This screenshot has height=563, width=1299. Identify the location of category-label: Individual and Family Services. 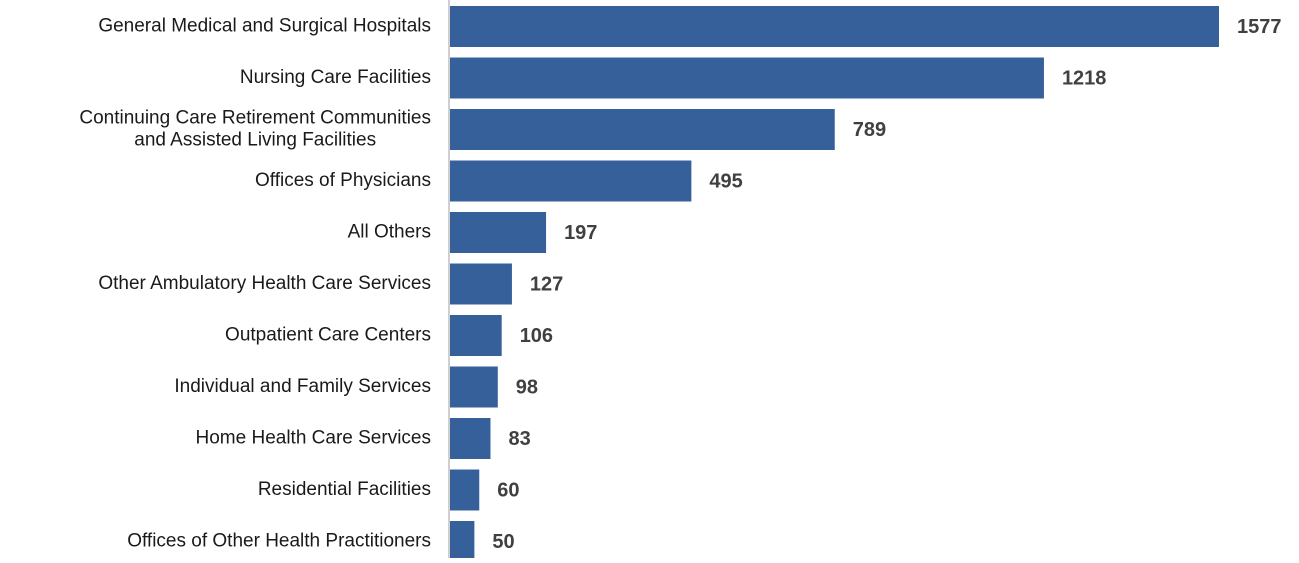
(302, 386).